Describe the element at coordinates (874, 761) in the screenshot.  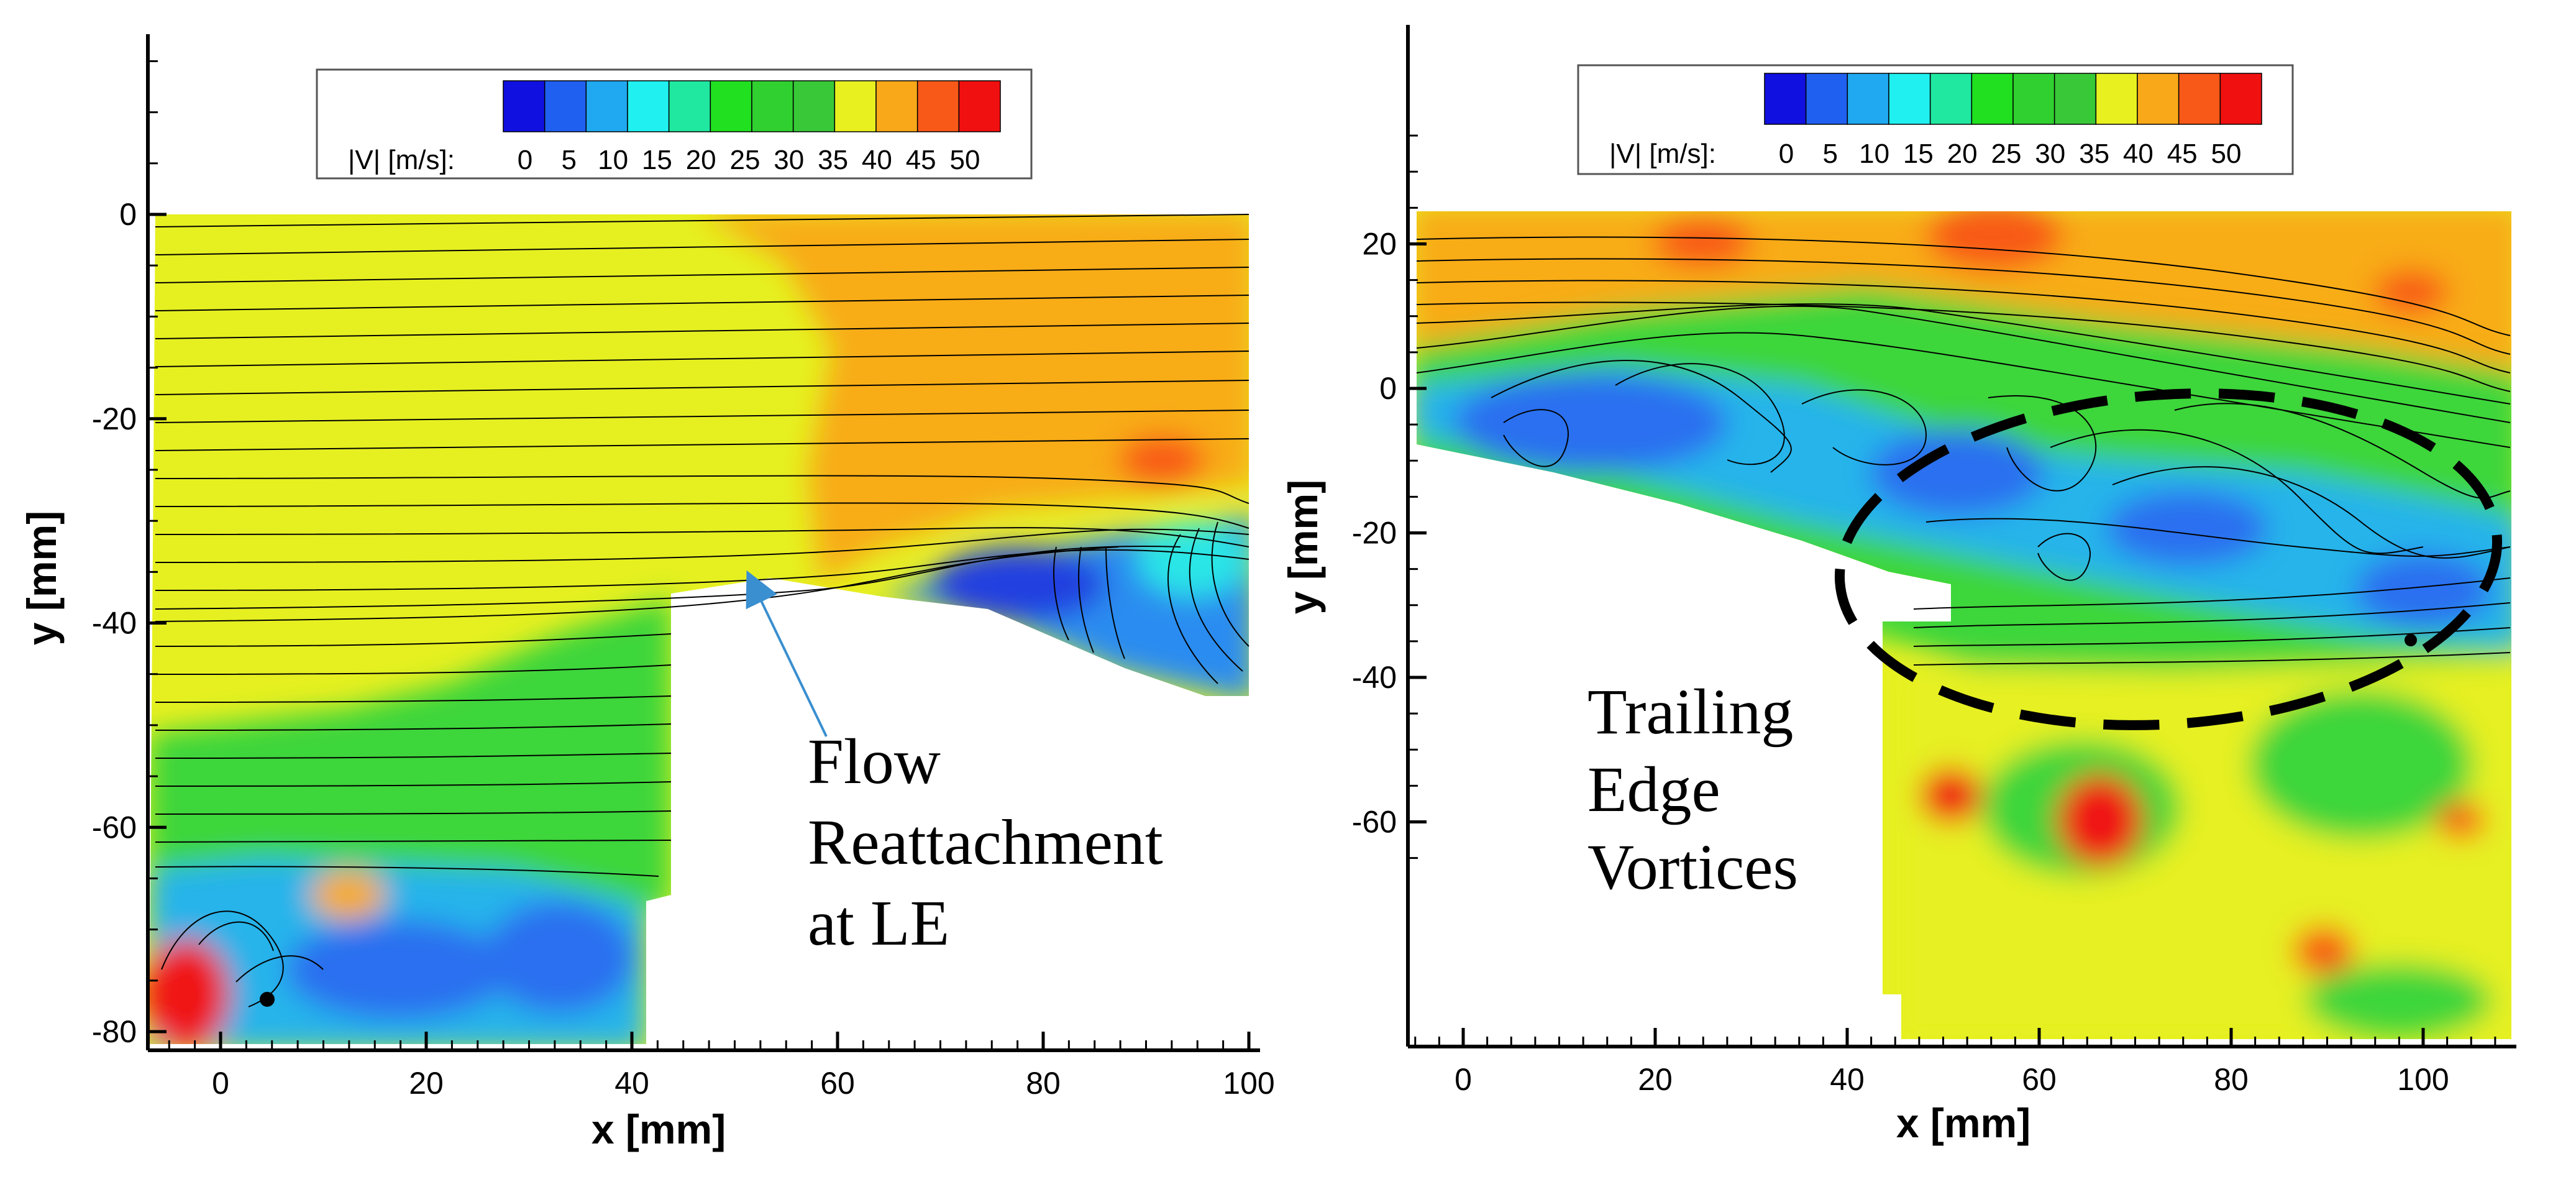
I see `left-annotation-line-1: Flow` at that location.